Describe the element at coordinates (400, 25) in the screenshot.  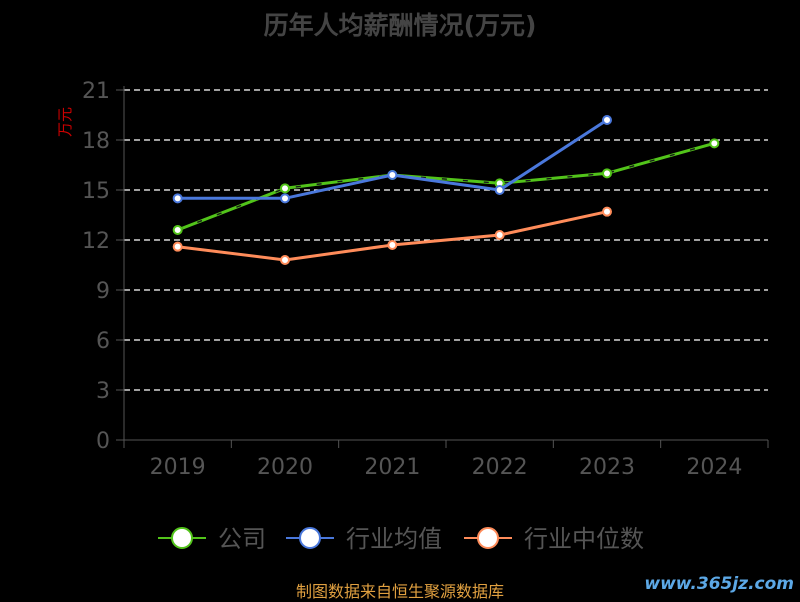
I see `chart-title: 历年人均薪酬情况(万元)` at that location.